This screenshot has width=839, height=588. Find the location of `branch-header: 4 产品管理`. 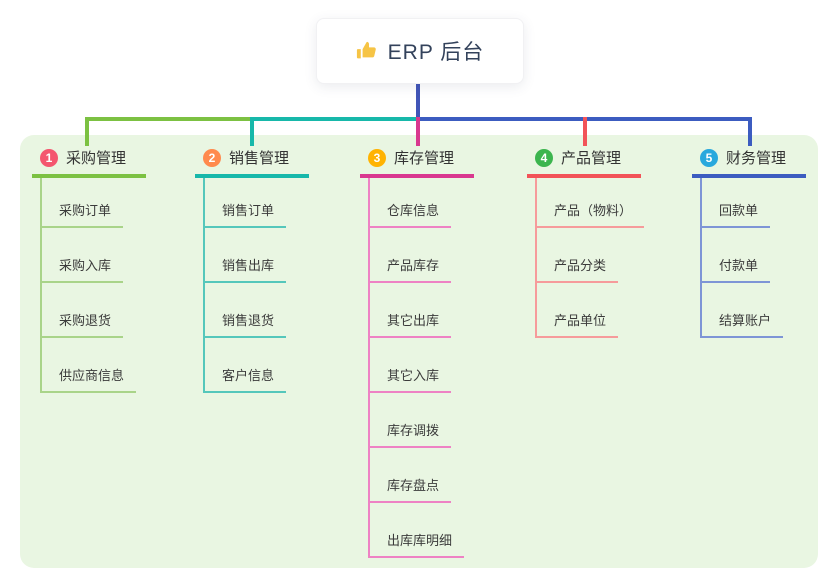

branch-header: 4 产品管理 is located at coordinates (584, 162).